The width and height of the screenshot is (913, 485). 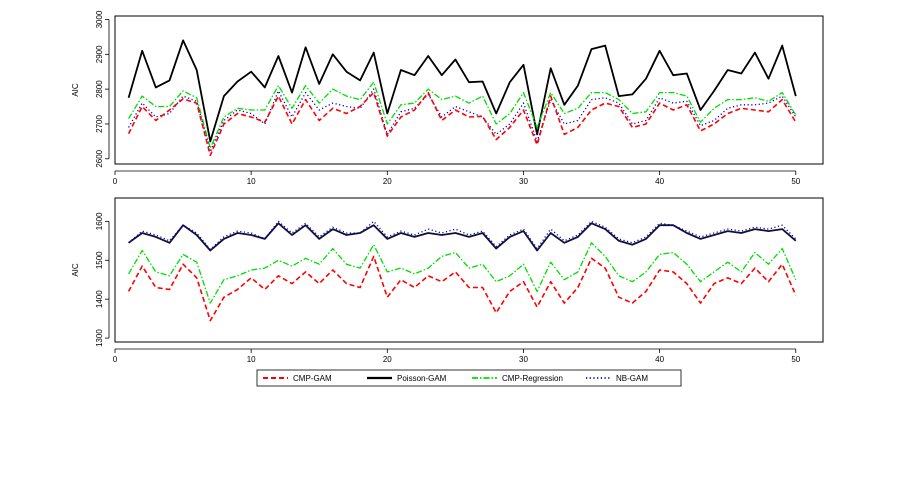 What do you see at coordinates (462, 120) in the screenshot?
I see `series-line-nb-gam` at bounding box center [462, 120].